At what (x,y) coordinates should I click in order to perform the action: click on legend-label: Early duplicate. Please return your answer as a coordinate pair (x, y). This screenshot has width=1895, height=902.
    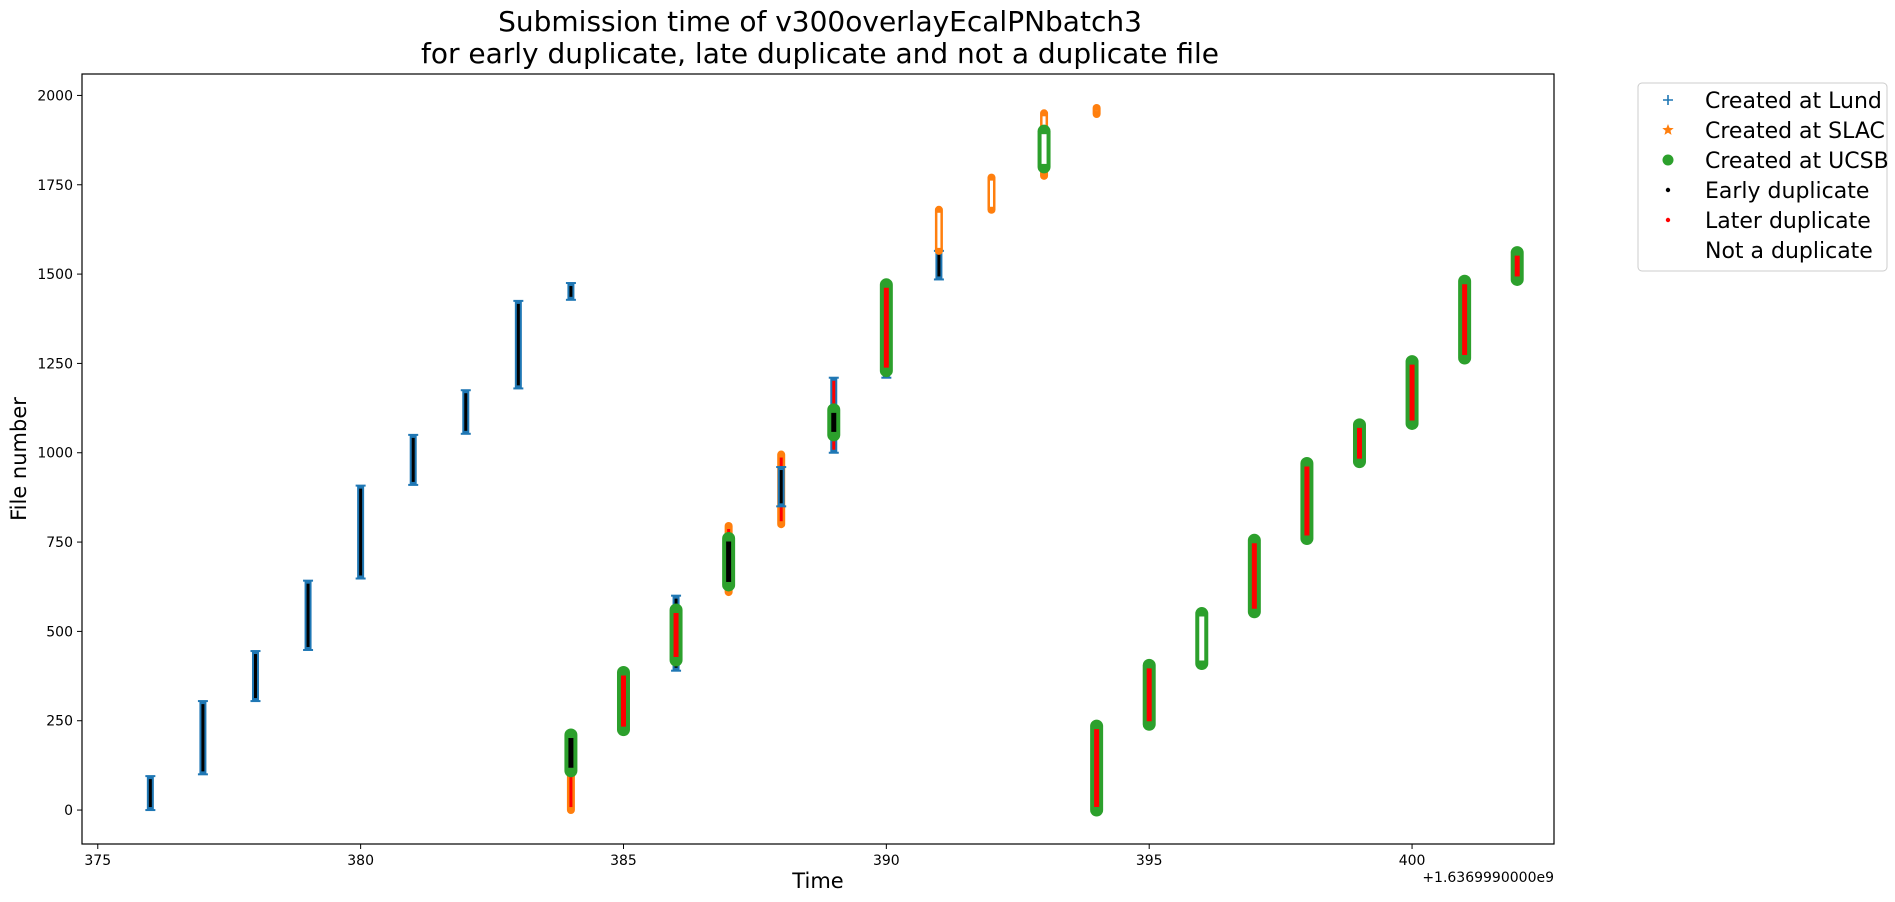
    Looking at the image, I should click on (1787, 191).